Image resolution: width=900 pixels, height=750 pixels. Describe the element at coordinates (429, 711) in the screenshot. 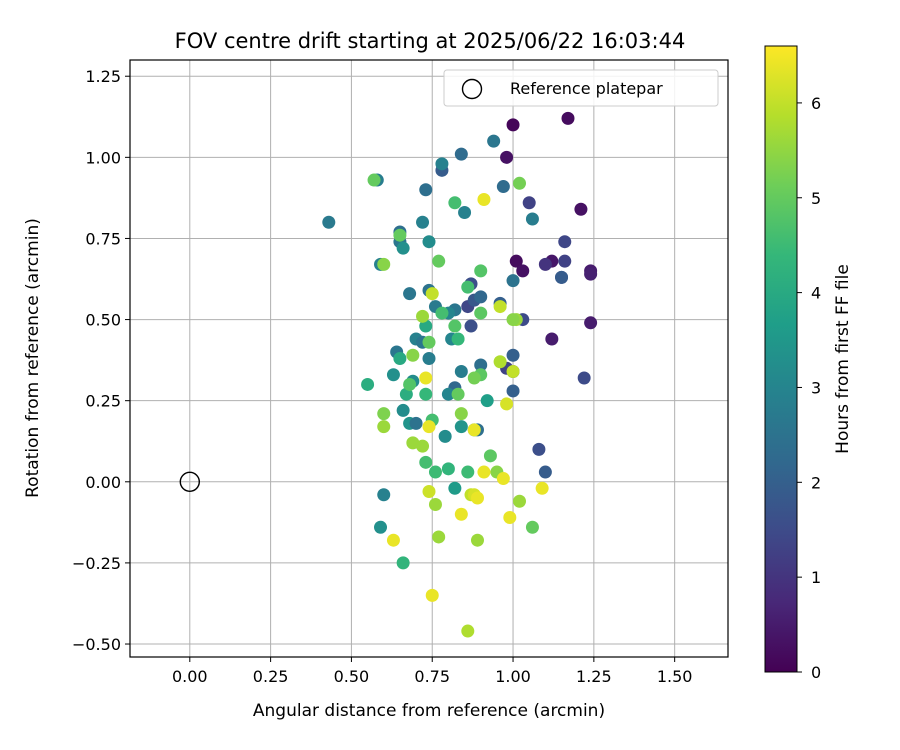

I see `x-axis-label: Angular distance from reference (arcmin)` at that location.